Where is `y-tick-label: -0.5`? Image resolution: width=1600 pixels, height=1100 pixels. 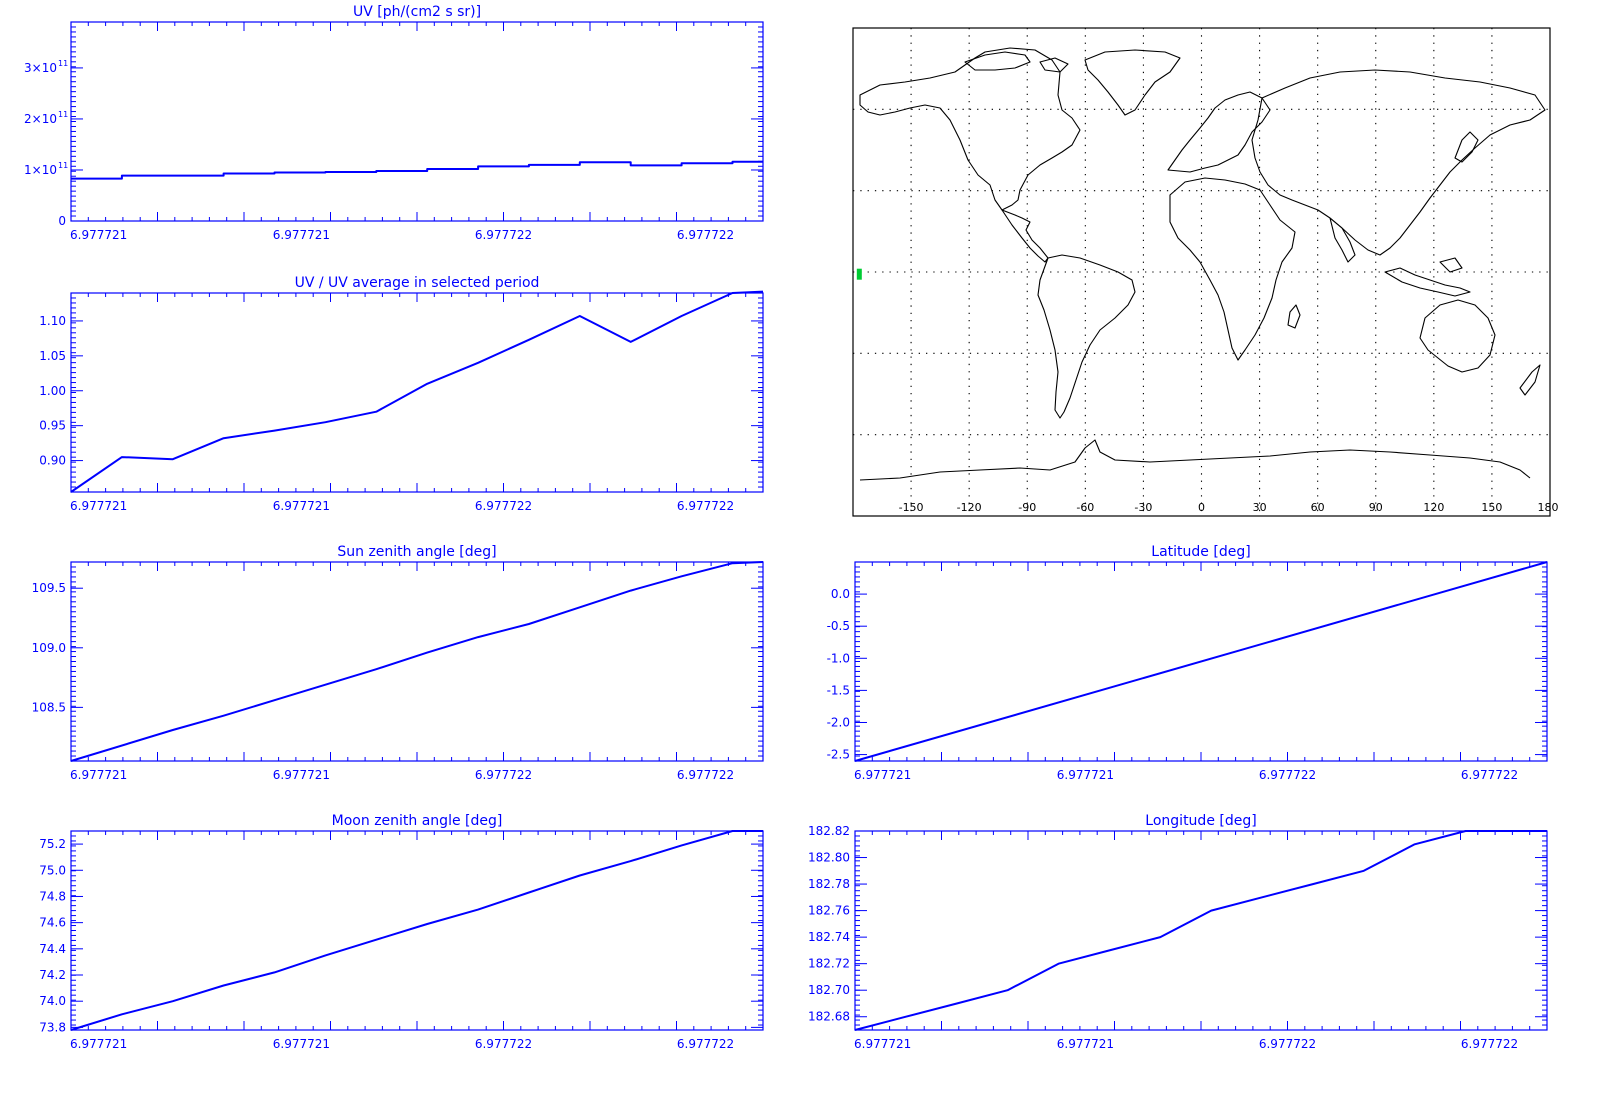 y-tick-label: -0.5 is located at coordinates (838, 626).